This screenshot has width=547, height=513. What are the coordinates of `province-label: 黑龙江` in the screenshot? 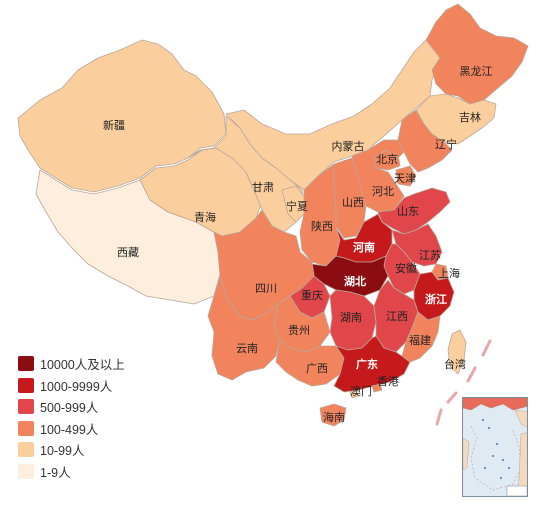 It's located at (476, 71).